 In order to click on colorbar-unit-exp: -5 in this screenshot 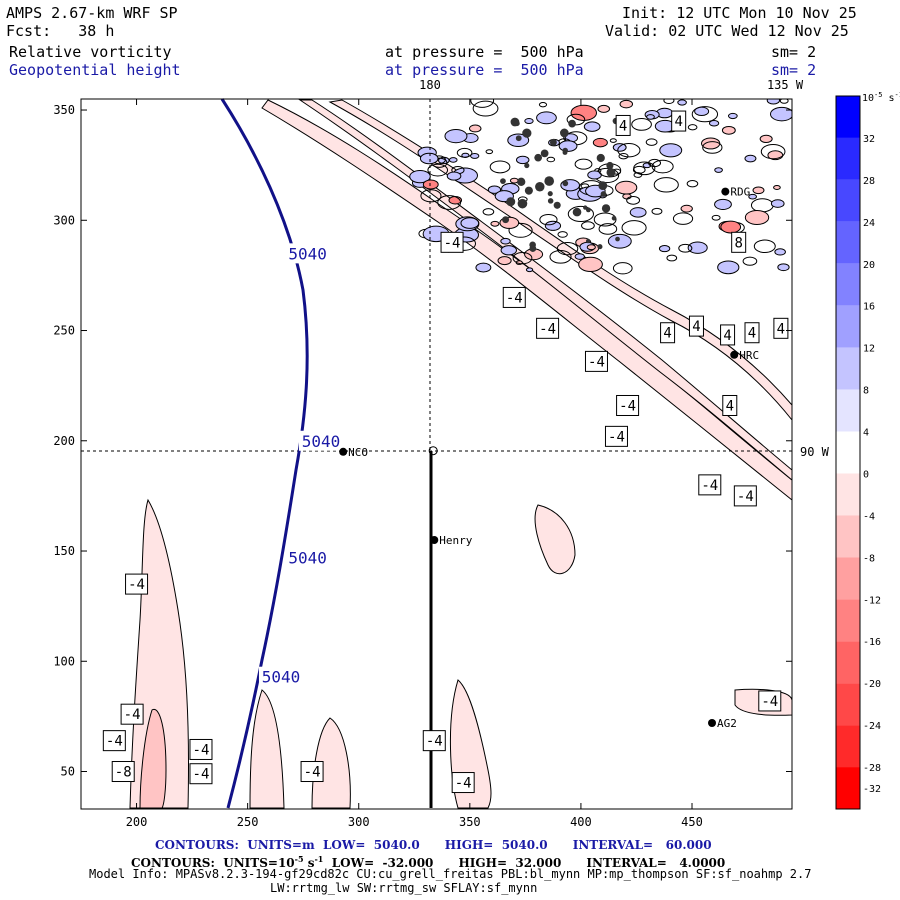, I will do `click(878, 95)`.